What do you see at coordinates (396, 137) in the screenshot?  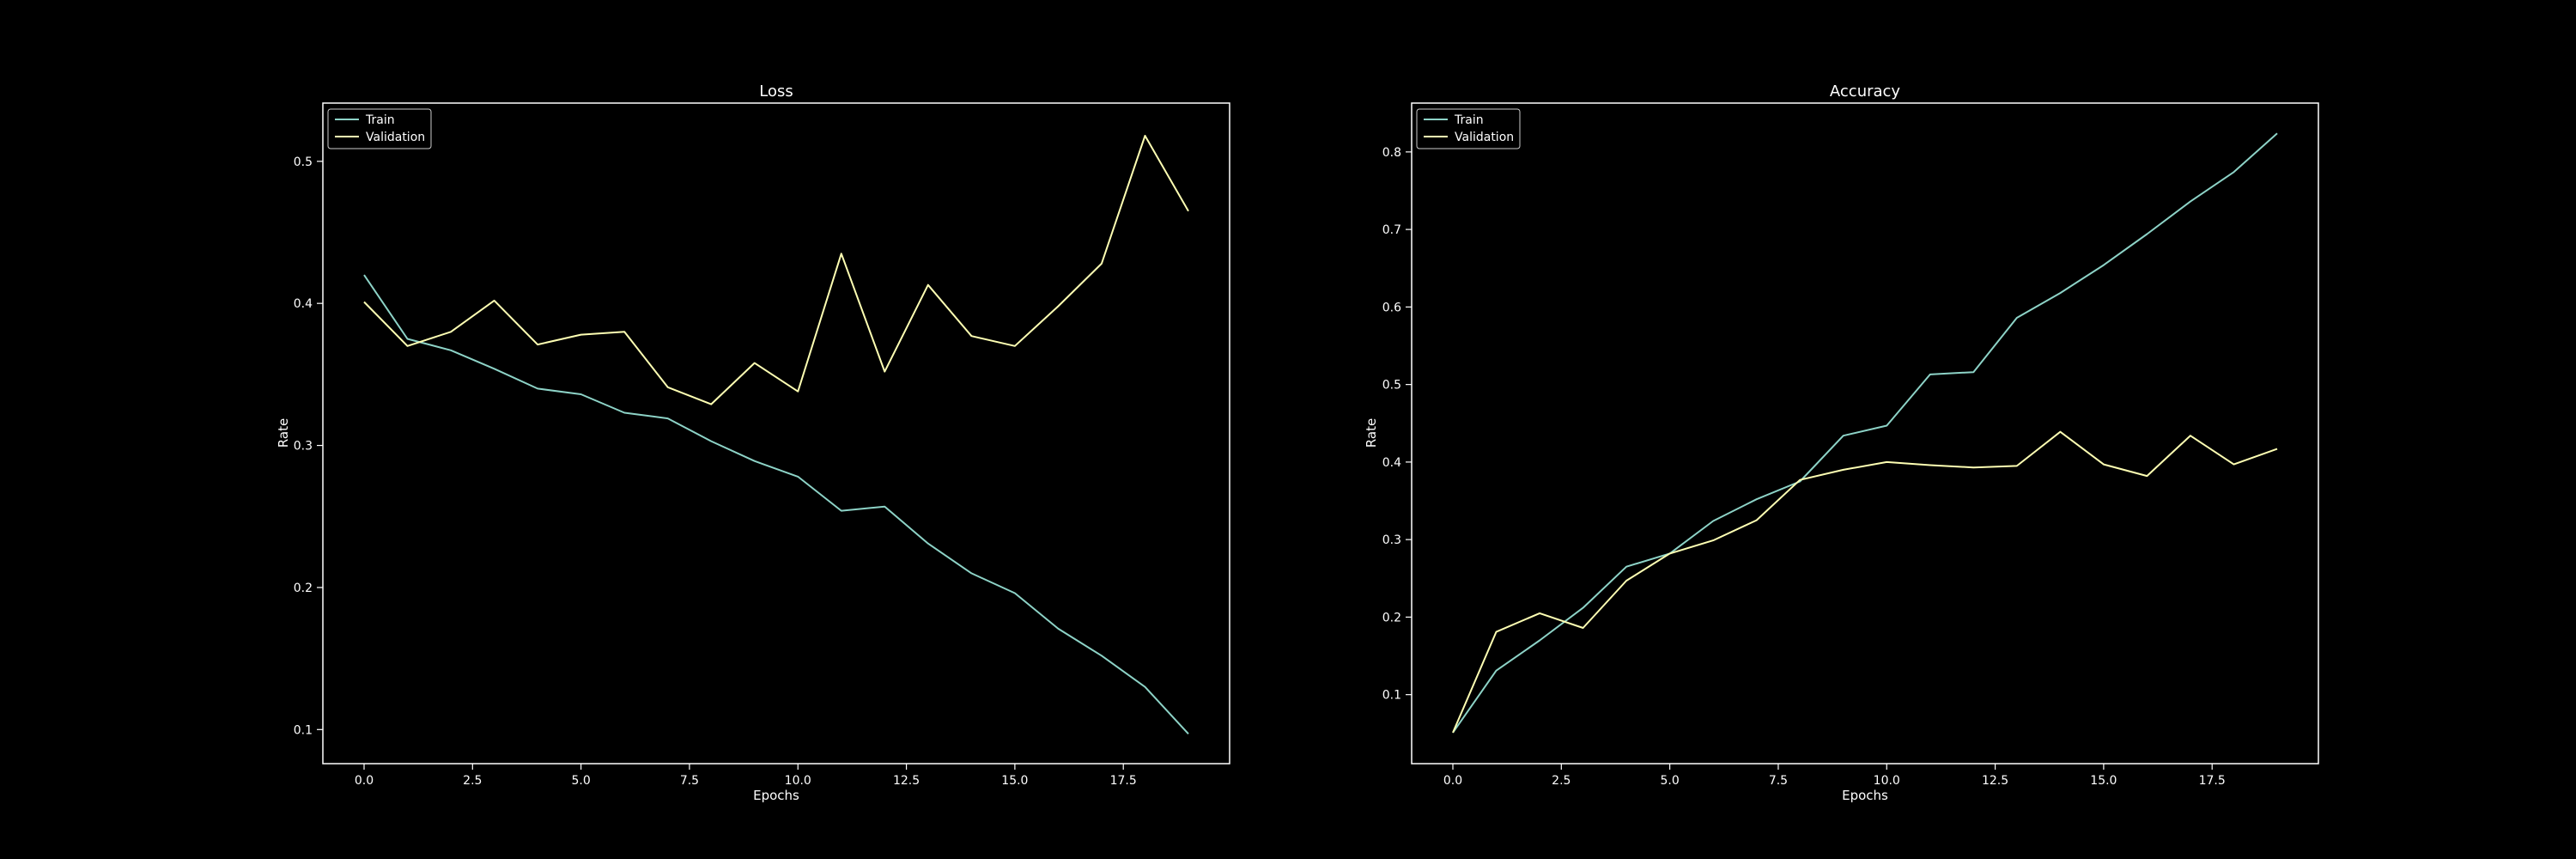 I see `chart-loss-legend-validation-label: Validation` at bounding box center [396, 137].